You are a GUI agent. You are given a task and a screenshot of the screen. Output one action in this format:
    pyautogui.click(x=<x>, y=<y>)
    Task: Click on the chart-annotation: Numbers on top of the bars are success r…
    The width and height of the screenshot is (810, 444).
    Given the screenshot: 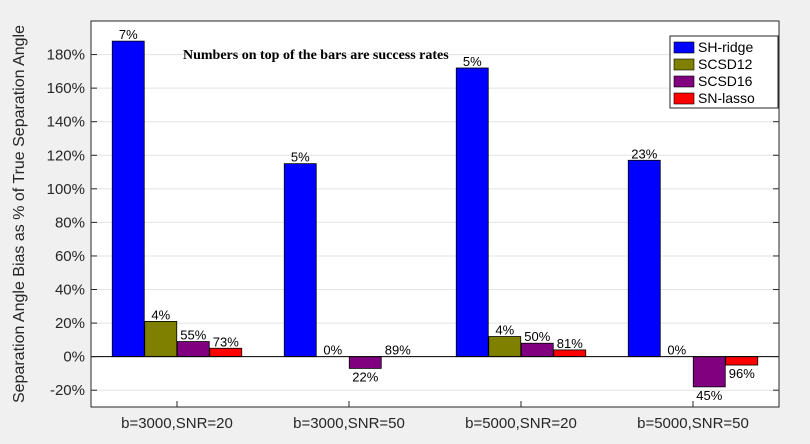 What is the action you would take?
    pyautogui.click(x=316, y=55)
    